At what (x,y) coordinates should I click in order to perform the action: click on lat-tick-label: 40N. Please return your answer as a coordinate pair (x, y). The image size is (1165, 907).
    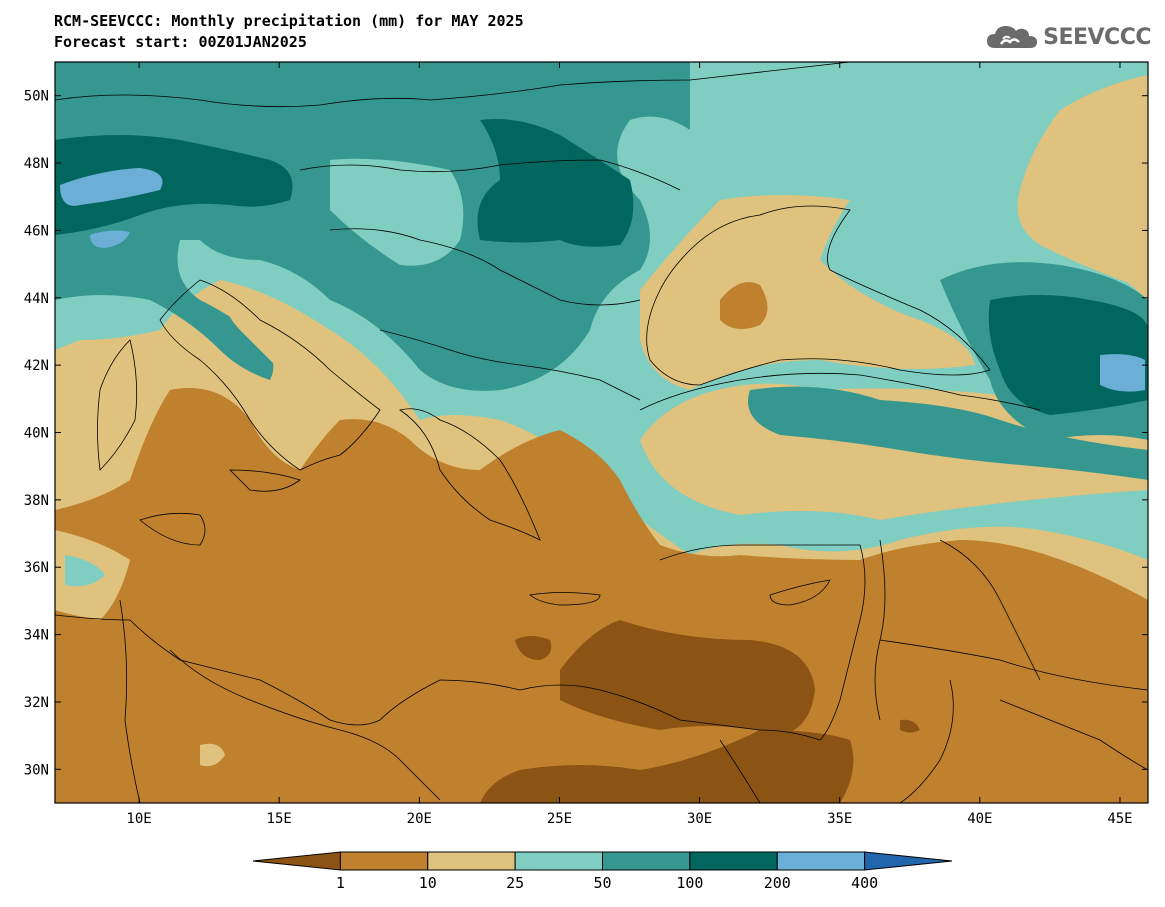
    Looking at the image, I should click on (36, 434).